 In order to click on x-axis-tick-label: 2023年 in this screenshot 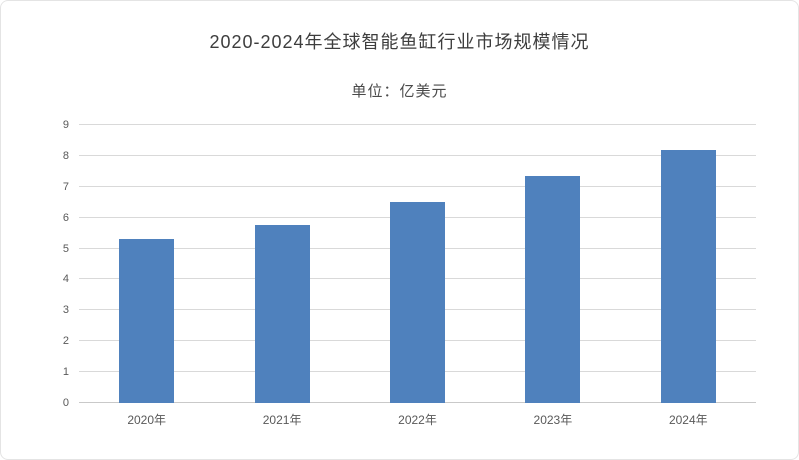, I will do `click(553, 420)`.